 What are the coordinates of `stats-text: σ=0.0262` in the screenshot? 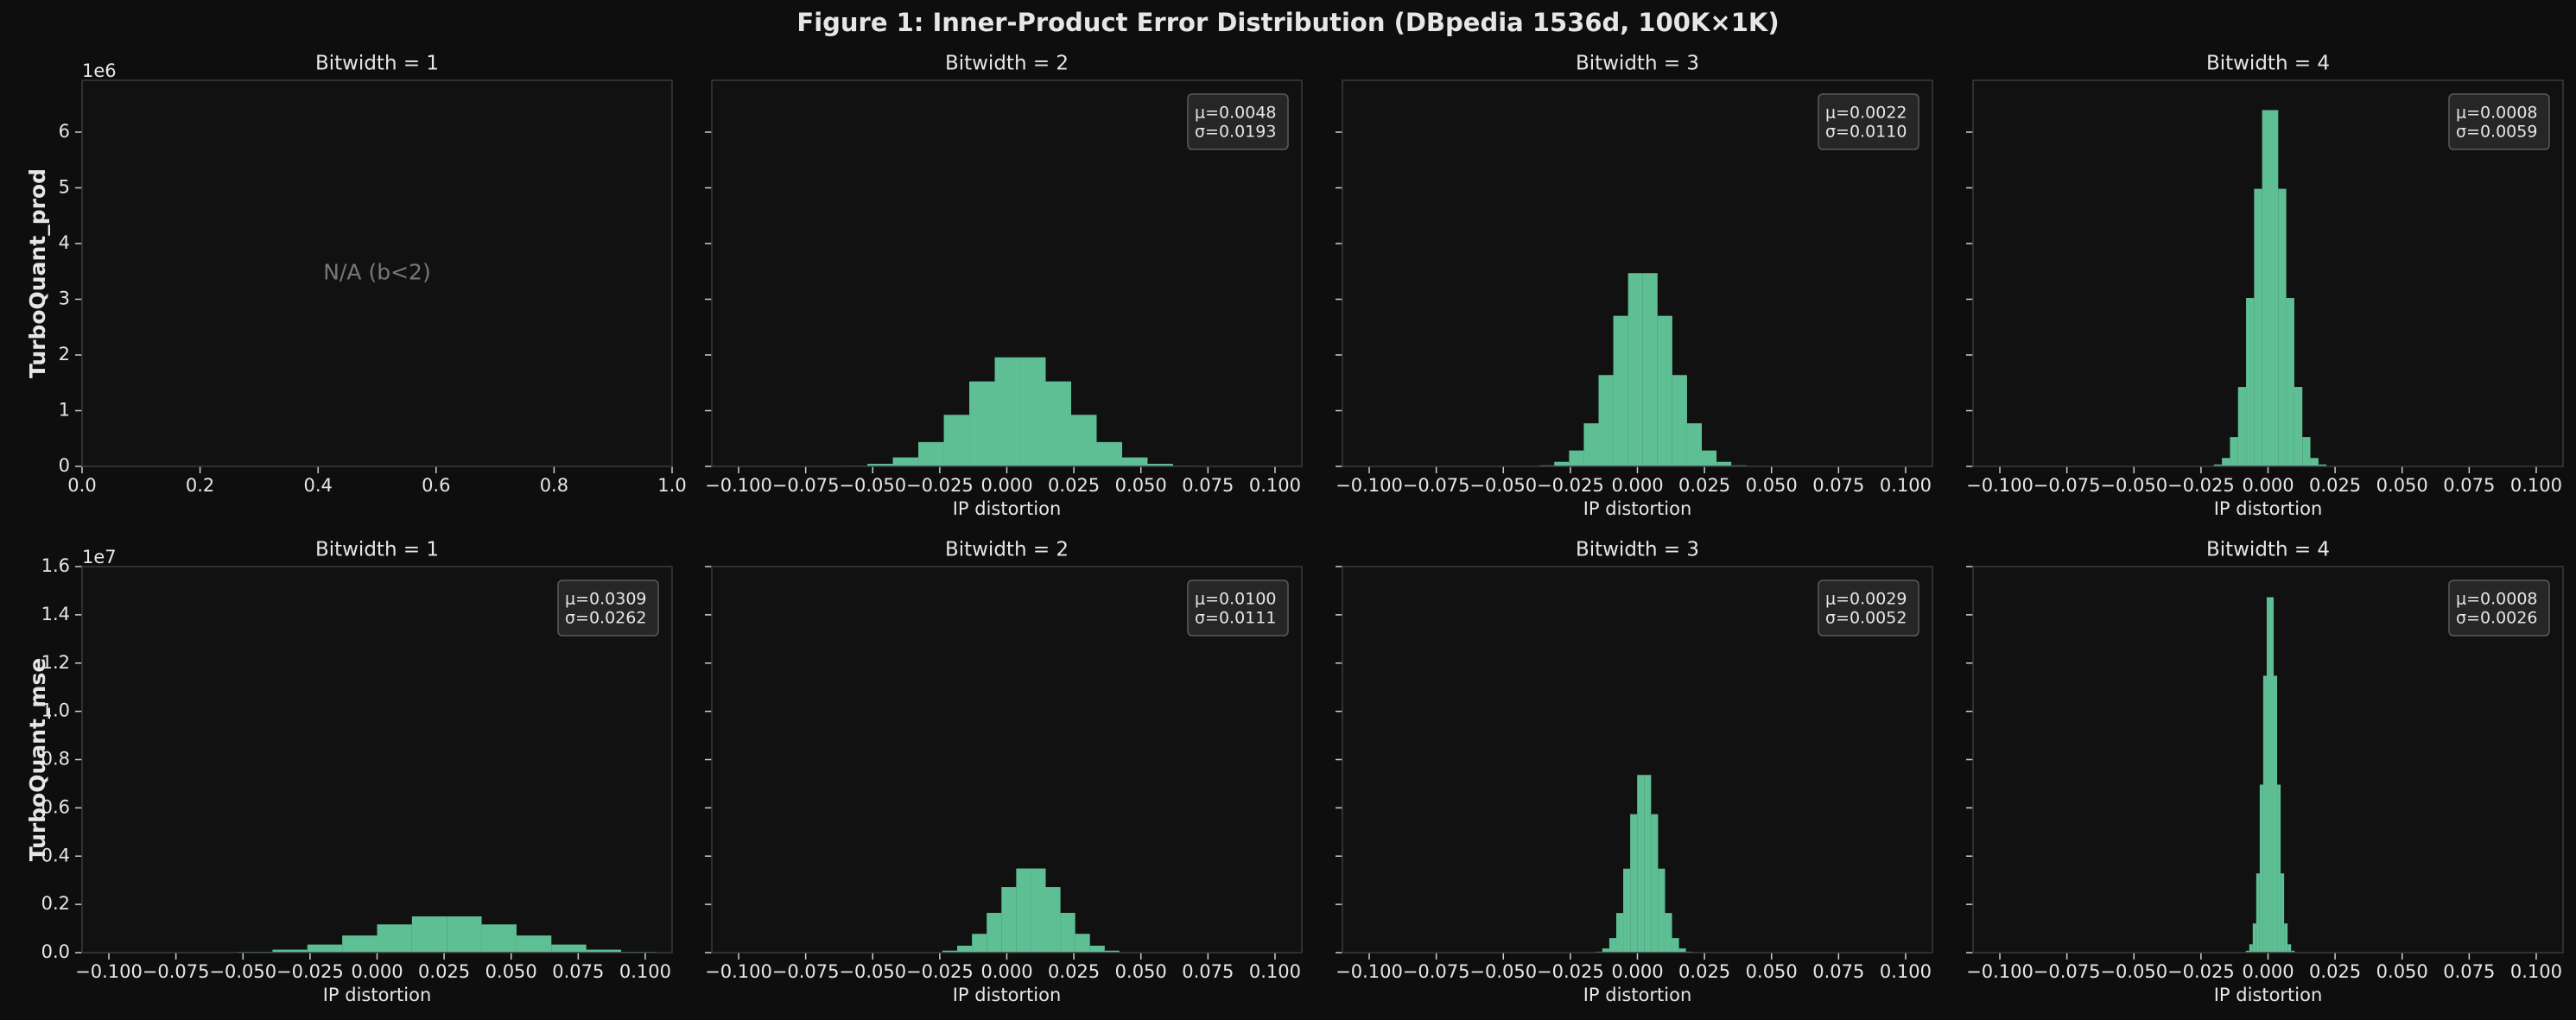 It's located at (605, 619).